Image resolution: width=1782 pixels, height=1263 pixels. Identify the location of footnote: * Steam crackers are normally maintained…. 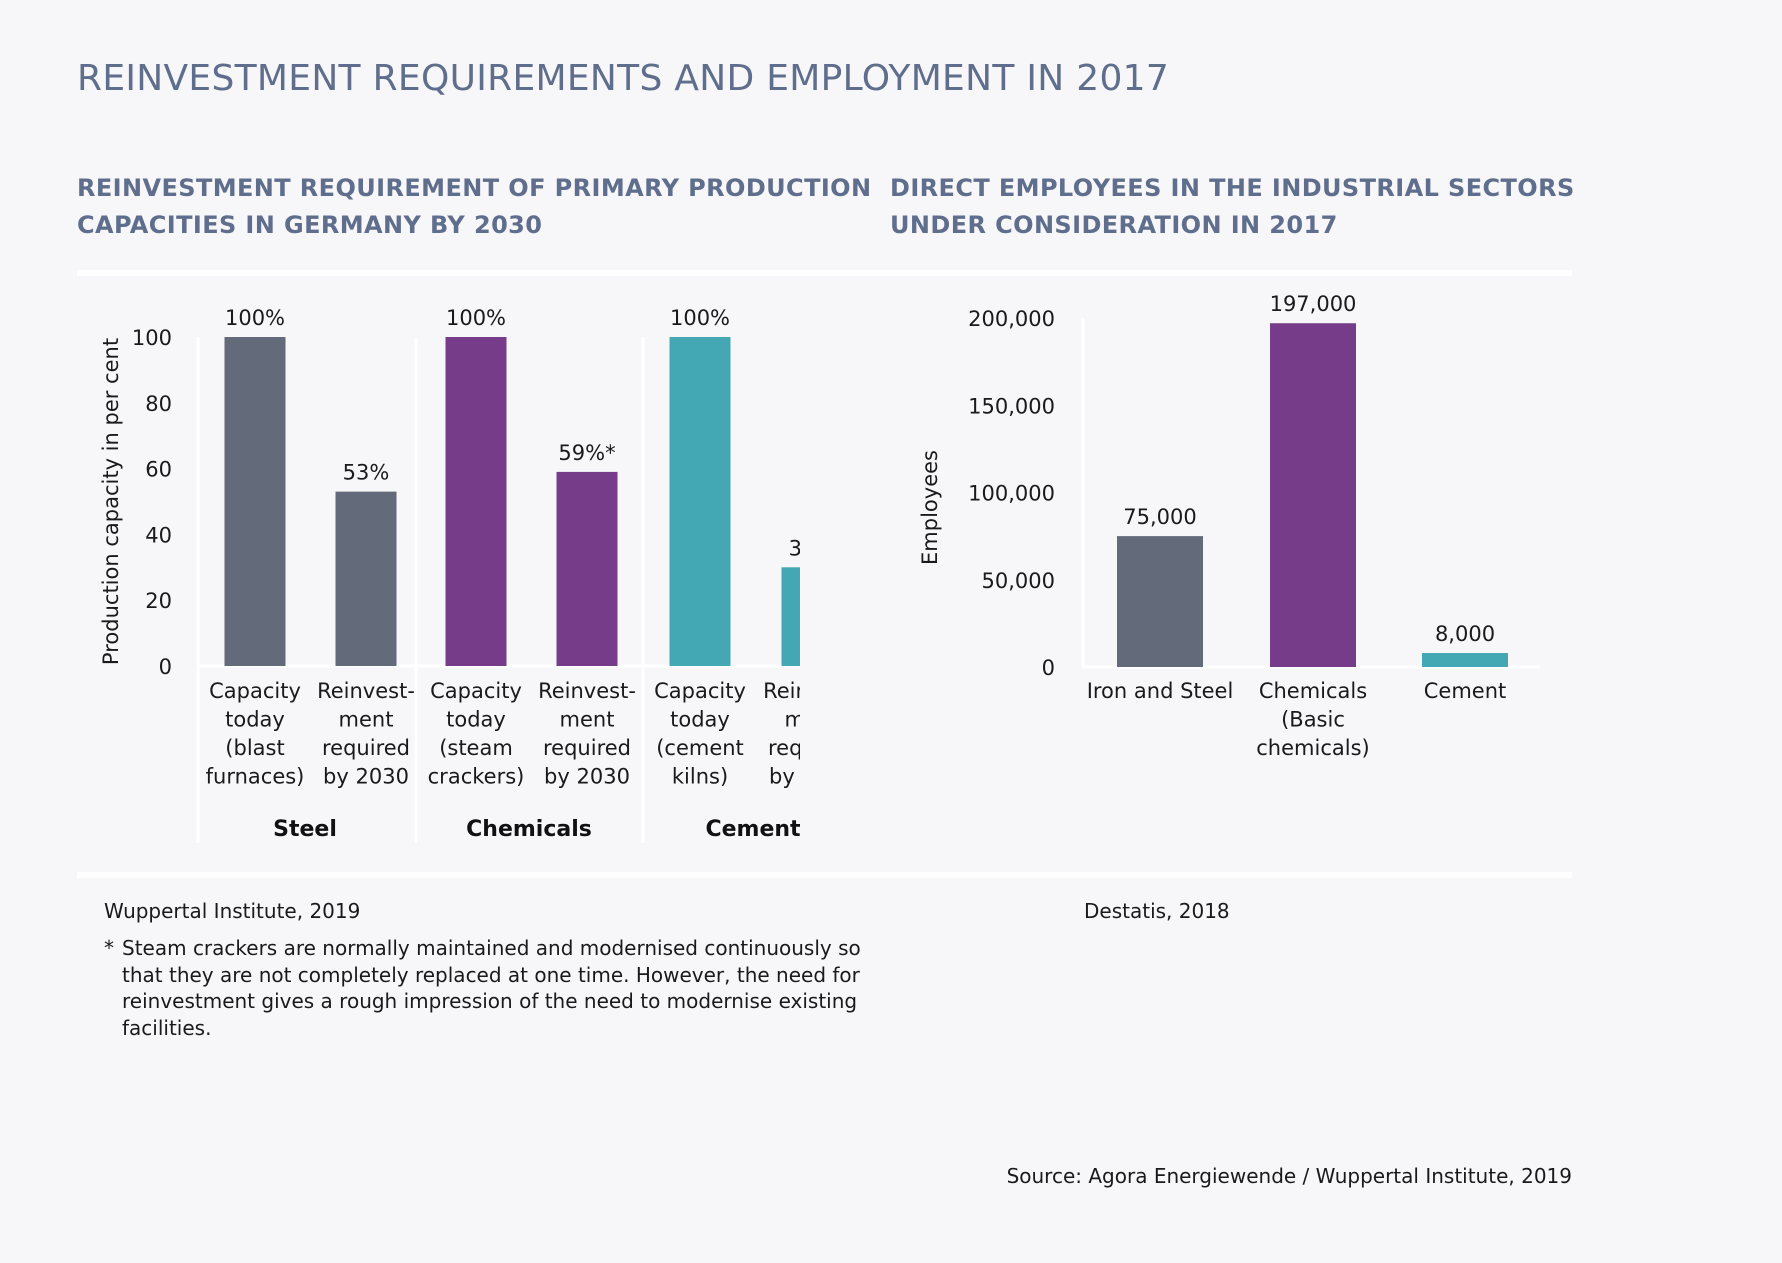
(504, 988).